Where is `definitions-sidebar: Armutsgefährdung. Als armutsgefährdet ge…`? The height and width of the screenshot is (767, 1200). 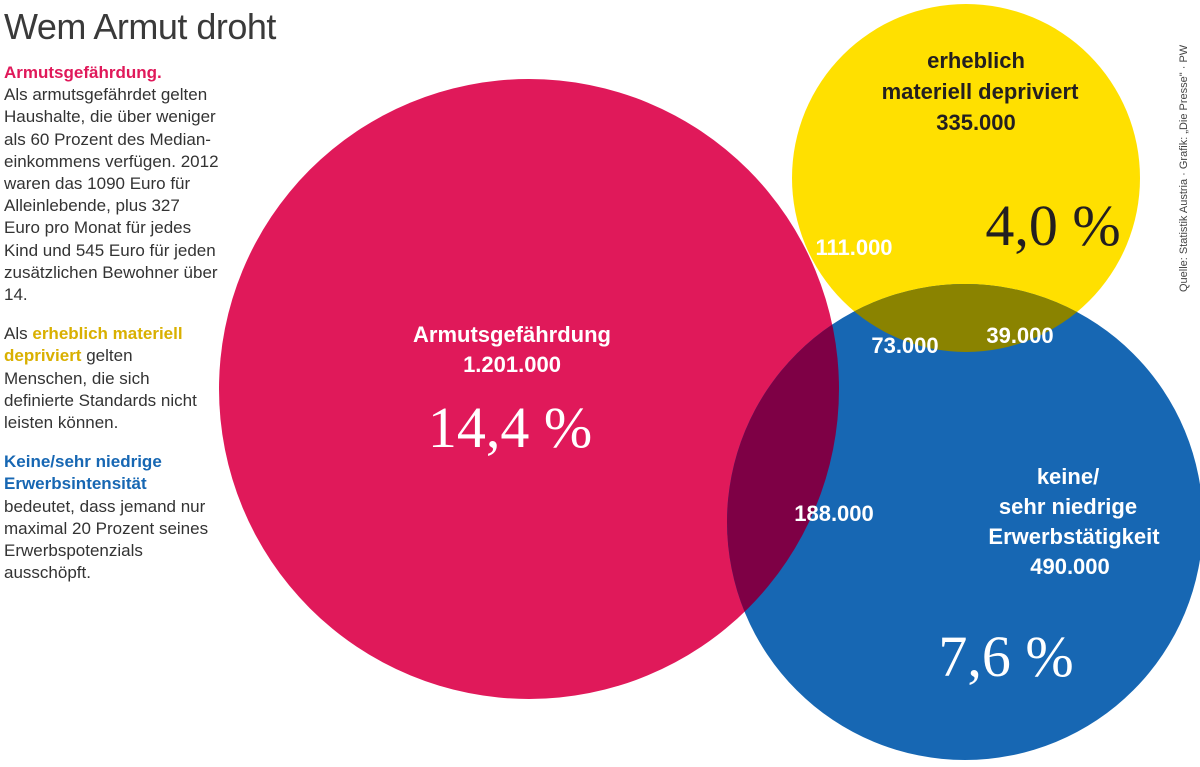 definitions-sidebar: Armutsgefährdung. Als armutsgefährdet ge… is located at coordinates (111, 331).